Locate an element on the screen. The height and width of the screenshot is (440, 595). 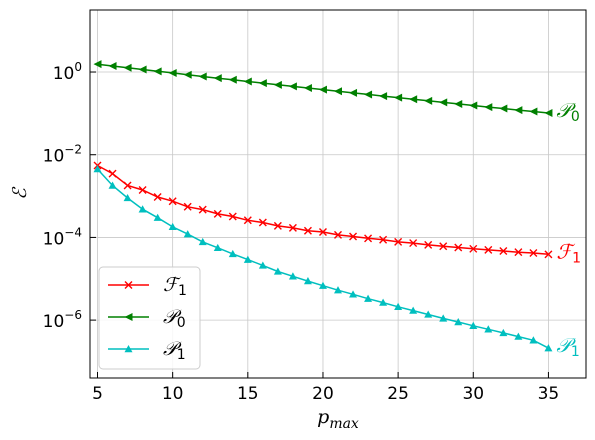
y-tick-exponent: −6 is located at coordinates (73, 315).